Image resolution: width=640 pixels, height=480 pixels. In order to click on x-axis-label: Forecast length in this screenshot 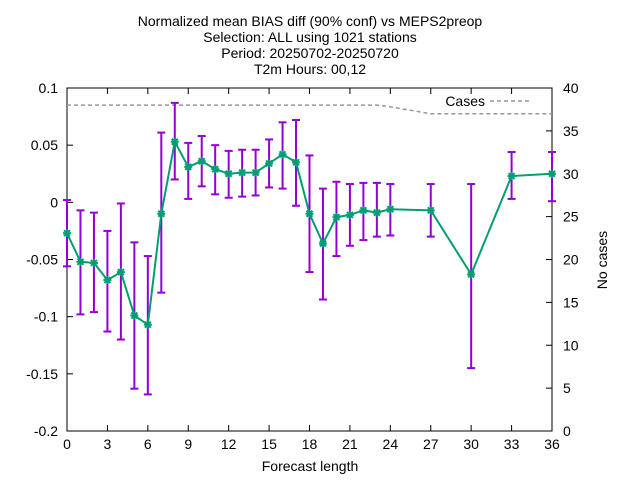, I will do `click(310, 466)`.